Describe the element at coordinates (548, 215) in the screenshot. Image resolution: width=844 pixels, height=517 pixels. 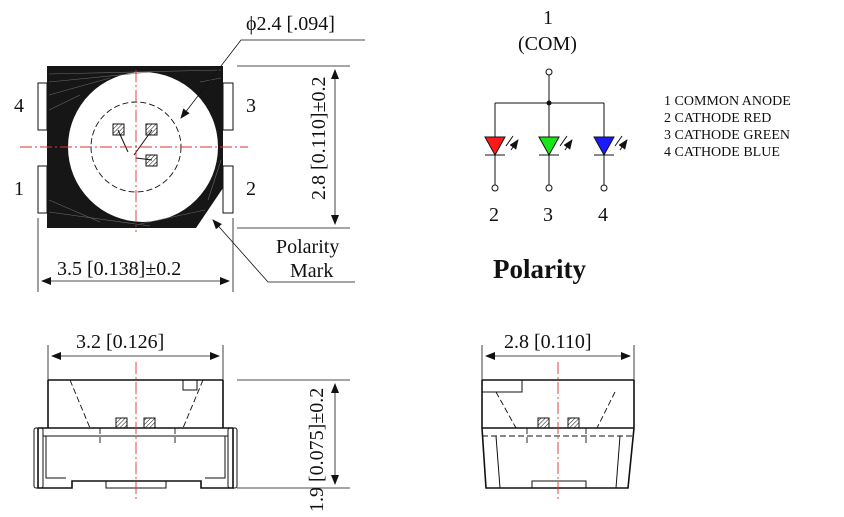
I see `cathode-pin-3: 3` at that location.